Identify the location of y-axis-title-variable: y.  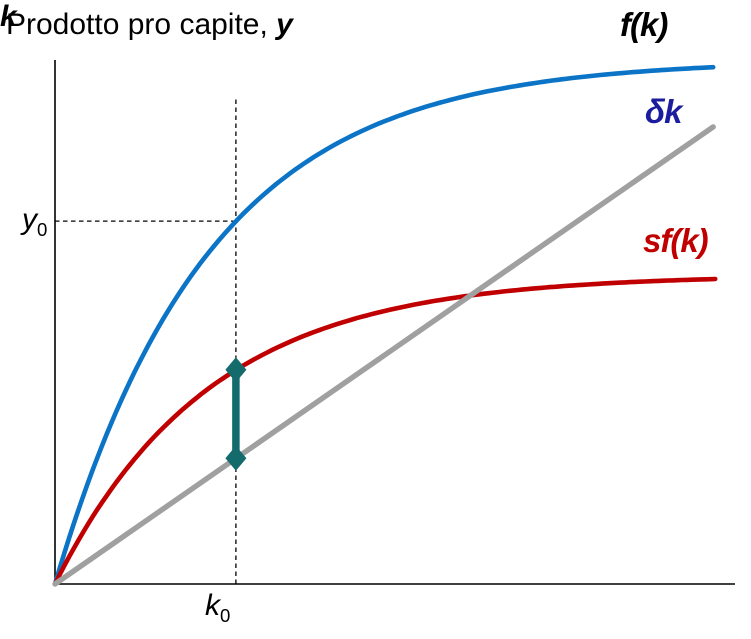
(284, 24).